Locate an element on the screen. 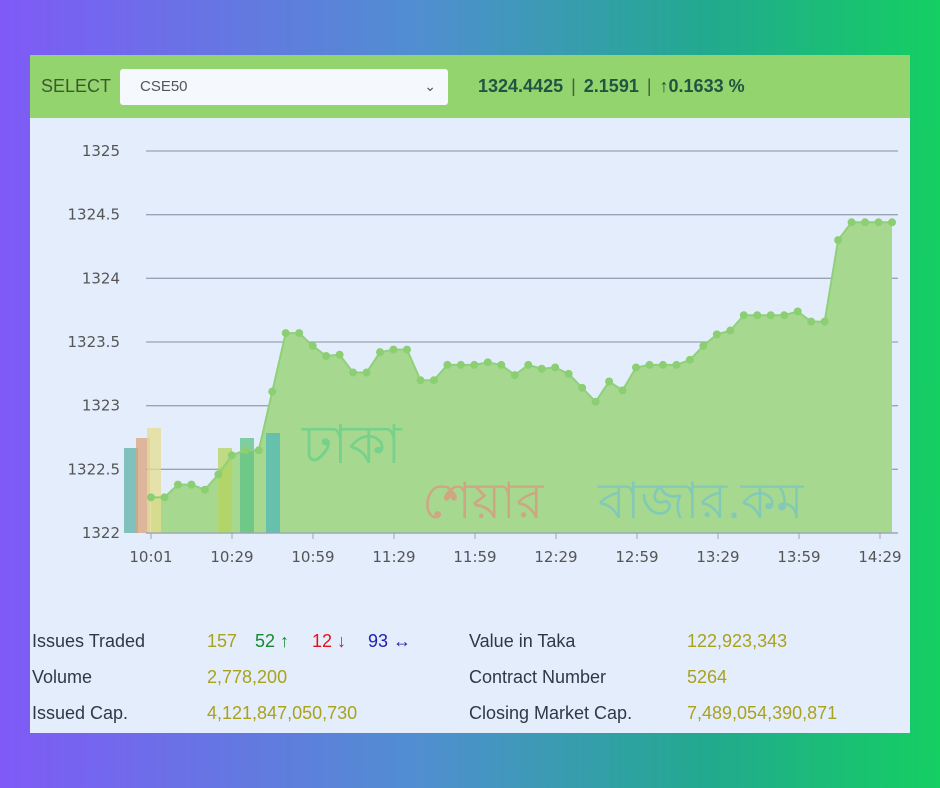 This screenshot has height=788, width=940. volume-value: 2,778,200 is located at coordinates (247, 676).